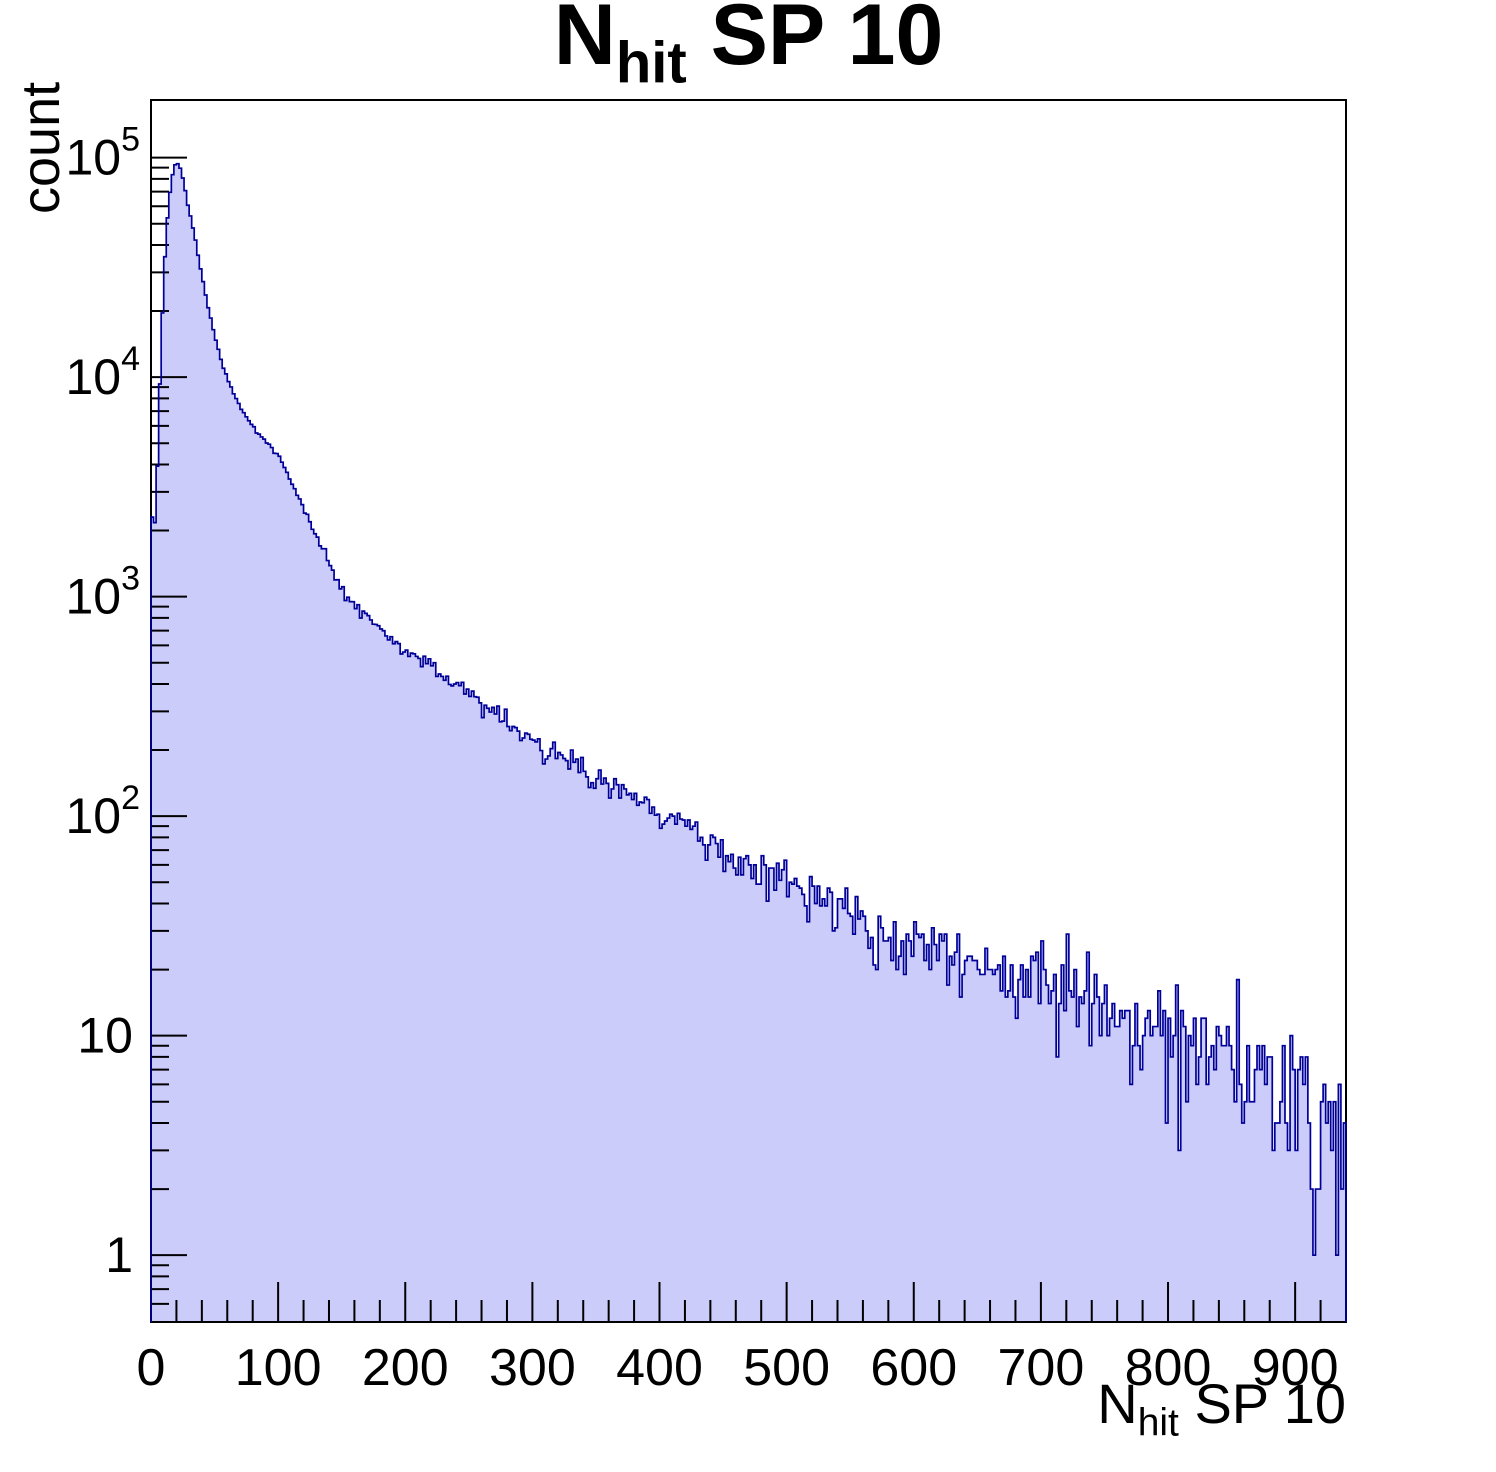 This screenshot has height=1472, width=1496. I want to click on y-tick-label: 1, so click(119, 1255).